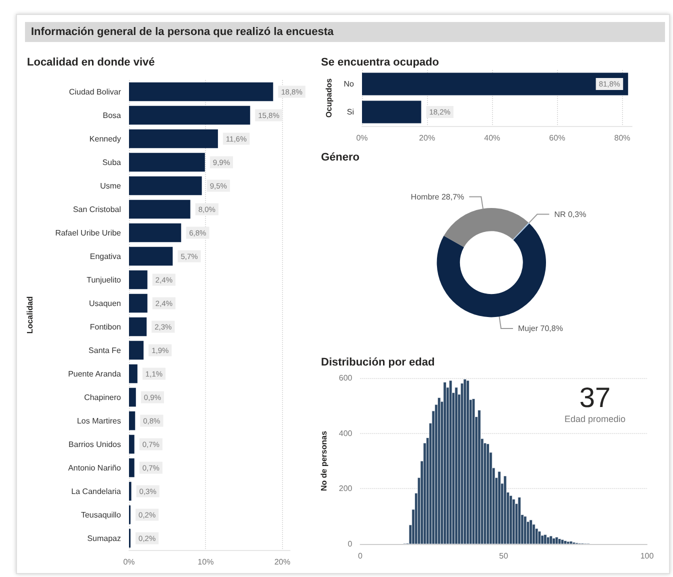  I want to click on slice-label: Hombre 28,7%, so click(437, 197).